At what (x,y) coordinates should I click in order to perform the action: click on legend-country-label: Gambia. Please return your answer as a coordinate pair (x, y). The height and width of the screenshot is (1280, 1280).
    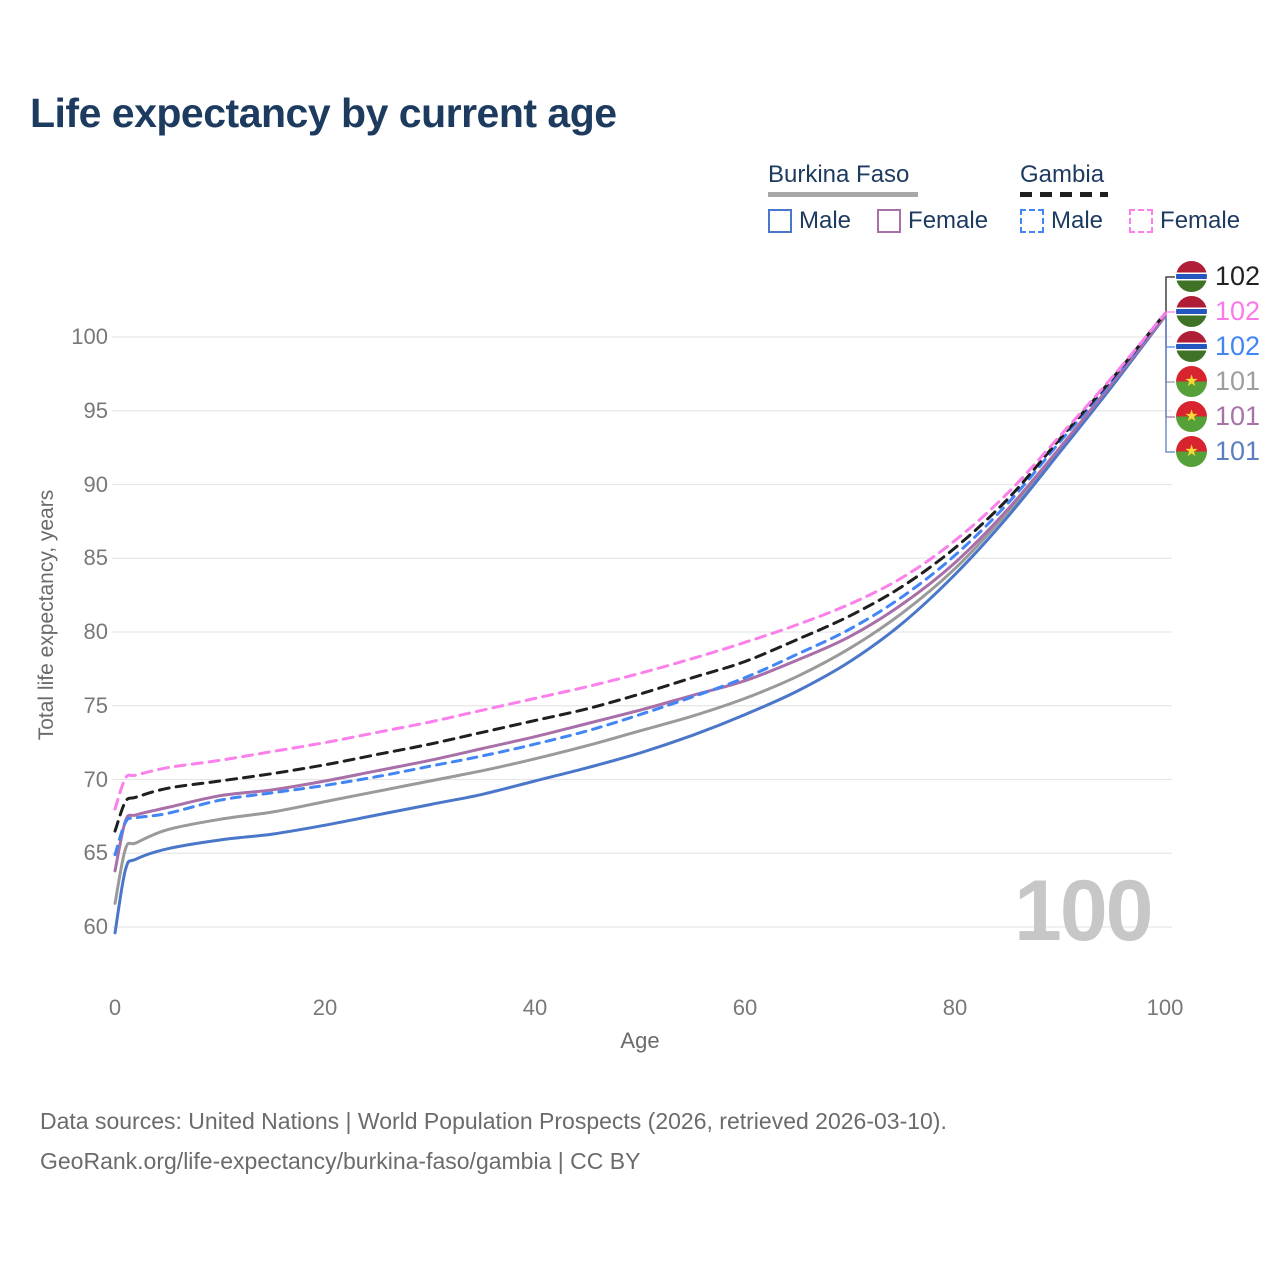
    Looking at the image, I should click on (1062, 174).